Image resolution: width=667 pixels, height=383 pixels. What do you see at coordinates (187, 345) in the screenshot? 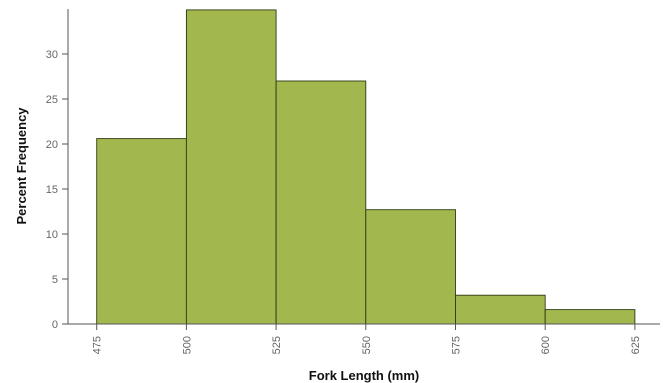
I see `x-tick-label: 500` at bounding box center [187, 345].